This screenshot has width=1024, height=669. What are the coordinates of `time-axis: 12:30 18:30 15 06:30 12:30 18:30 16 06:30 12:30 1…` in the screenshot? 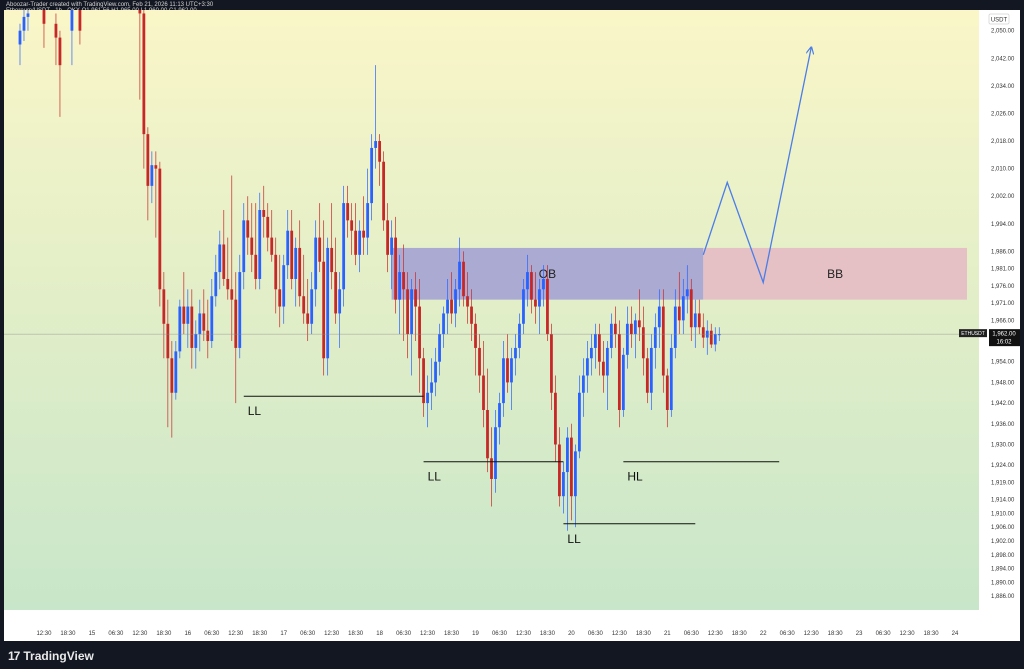 It's located at (497, 634).